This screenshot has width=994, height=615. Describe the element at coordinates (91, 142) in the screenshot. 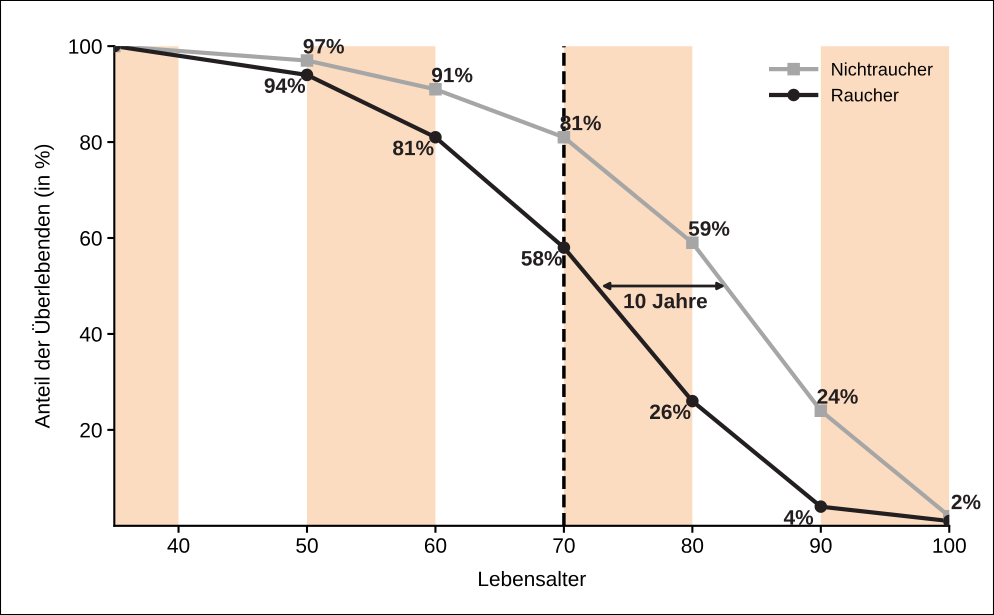

I see `y-tick-label: 80` at that location.